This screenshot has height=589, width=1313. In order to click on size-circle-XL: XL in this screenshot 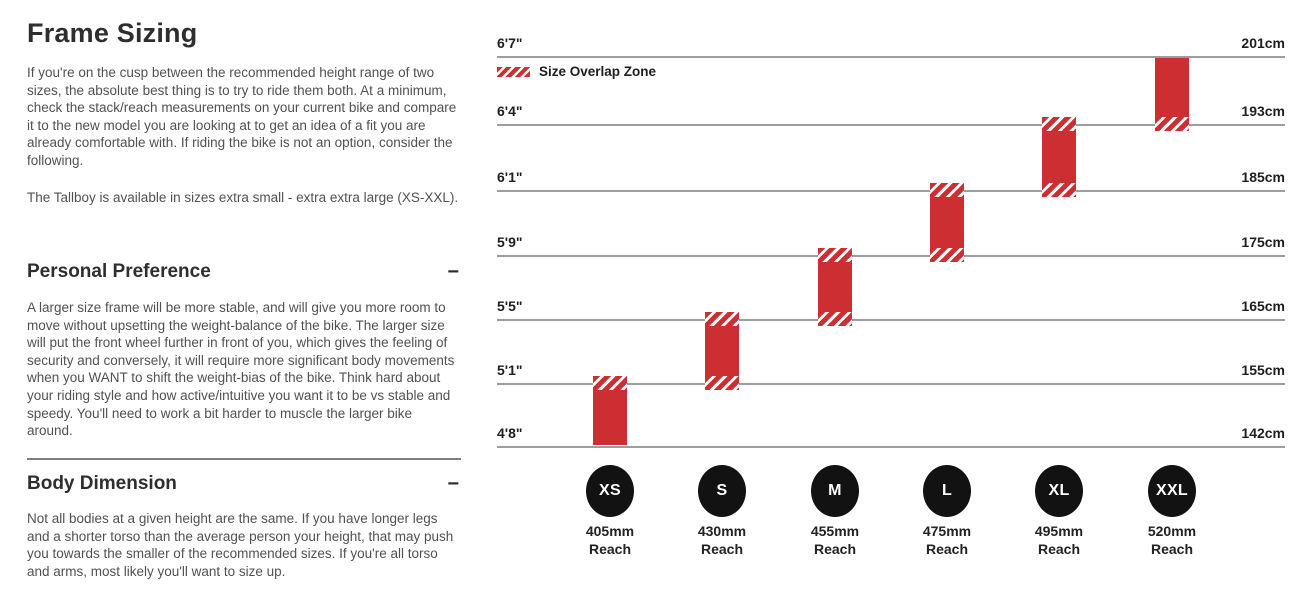, I will do `click(1059, 491)`.